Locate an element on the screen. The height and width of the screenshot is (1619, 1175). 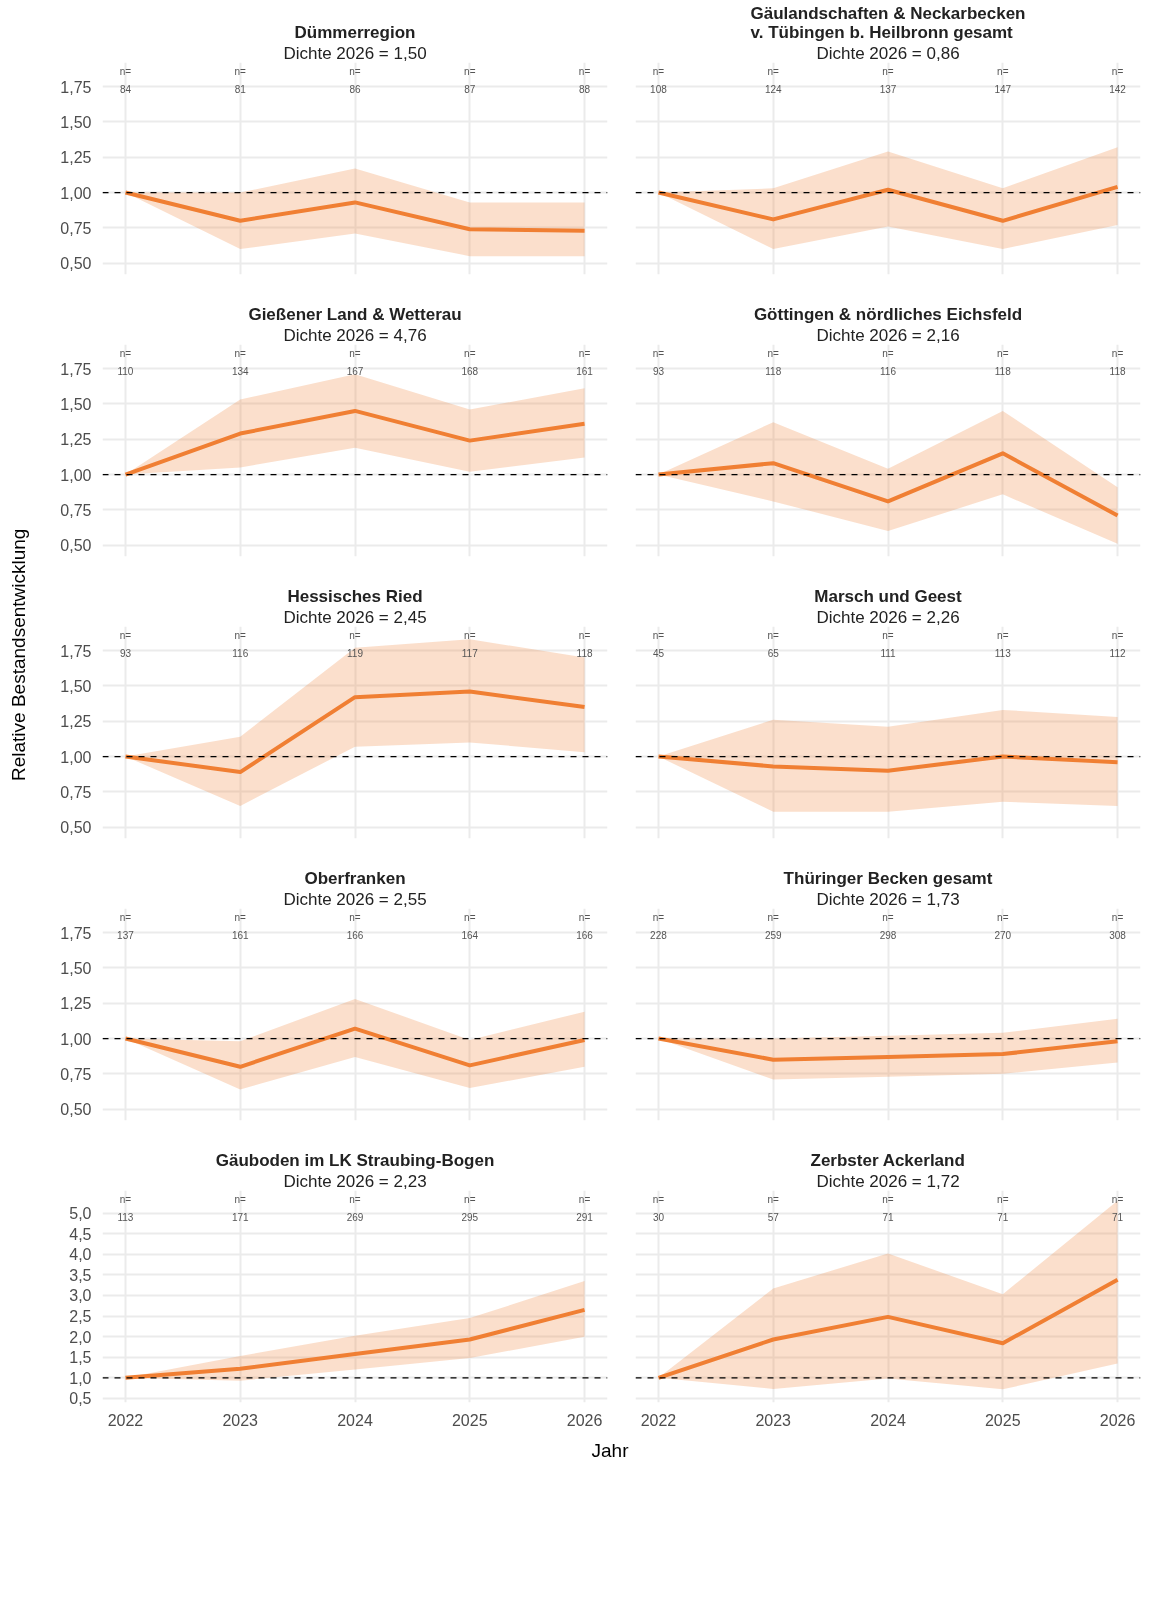
chart-subtitle: Dichte 2026 = 0,86 is located at coordinates (888, 53).